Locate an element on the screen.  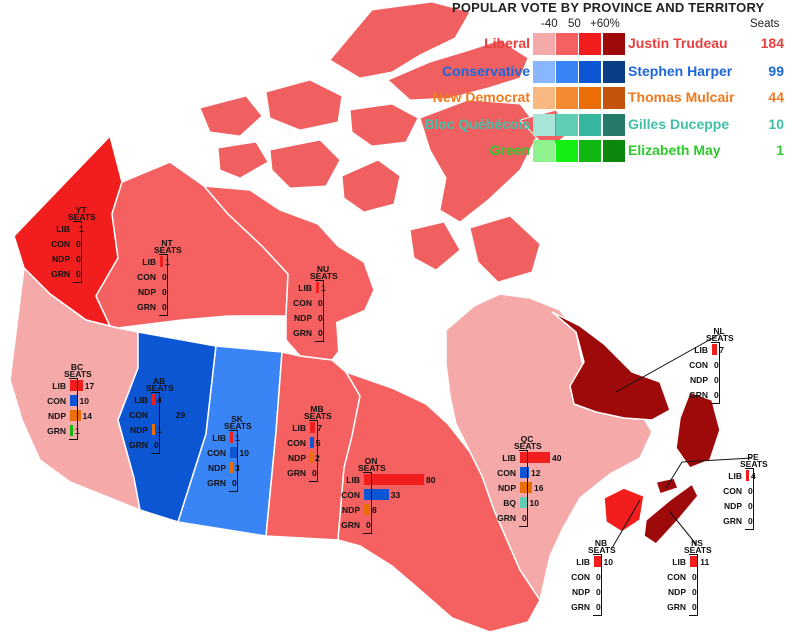
region-code: ON is located at coordinates (371, 461).